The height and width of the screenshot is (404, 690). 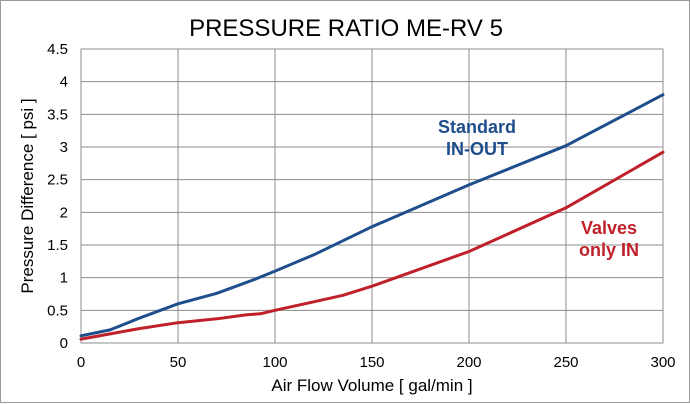 What do you see at coordinates (57, 114) in the screenshot?
I see `y-tick-label: 3.5` at bounding box center [57, 114].